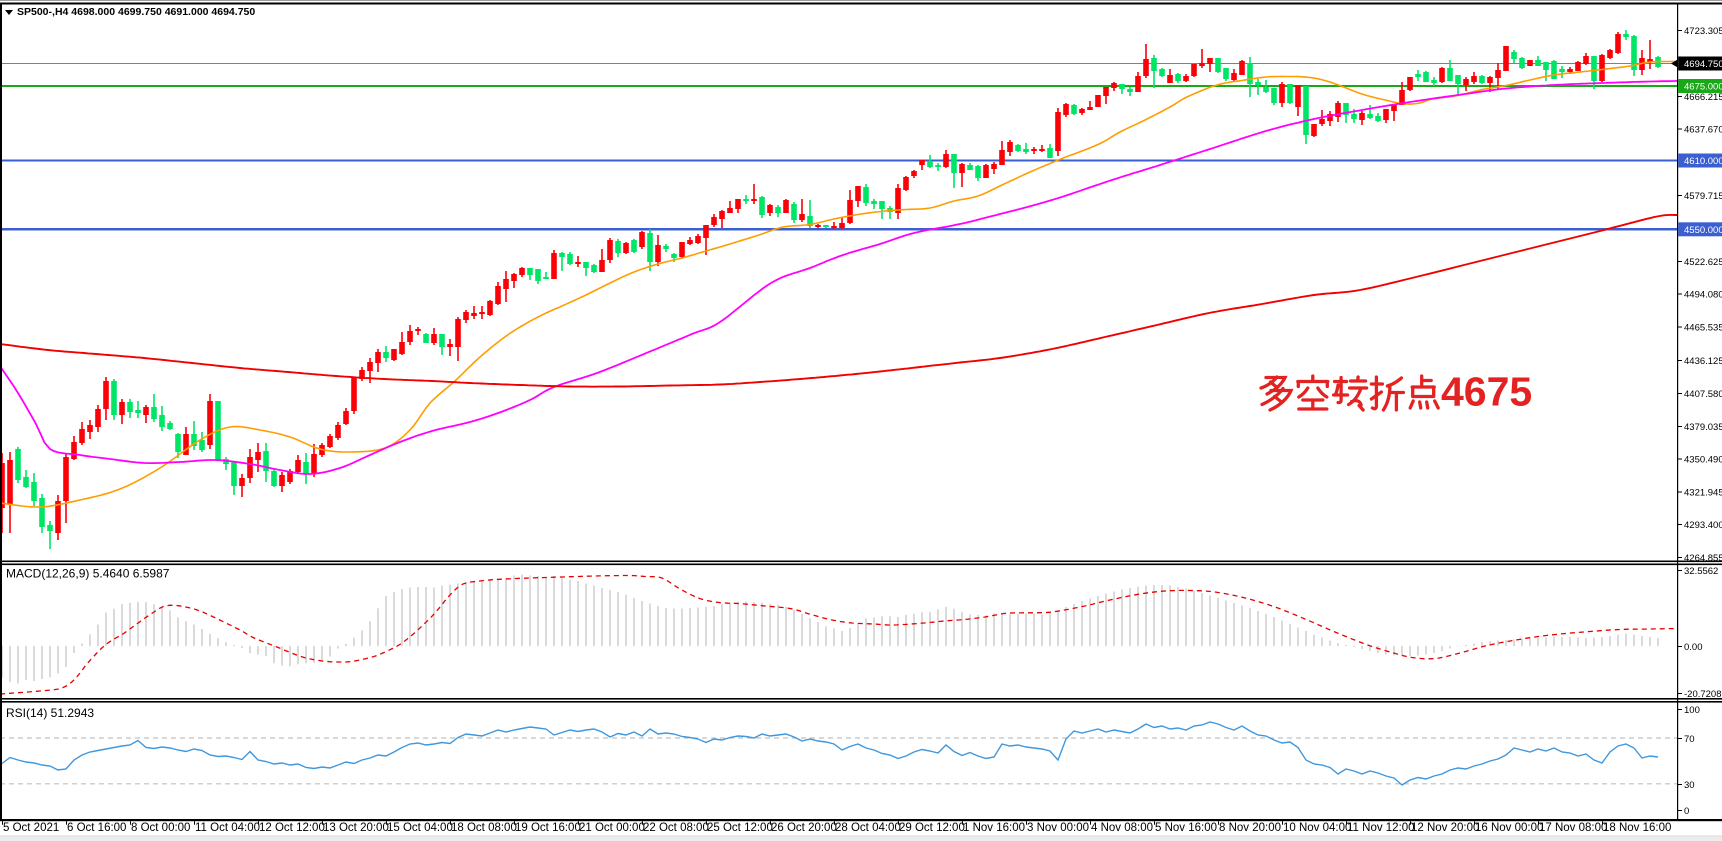 The height and width of the screenshot is (841, 1722). I want to click on svg-text: 4 Nov 08:00, so click(1122, 828).